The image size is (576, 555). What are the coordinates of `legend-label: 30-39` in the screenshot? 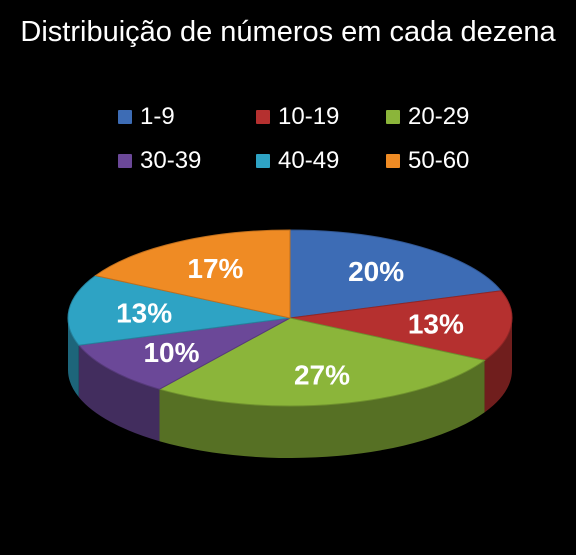 It's located at (171, 160).